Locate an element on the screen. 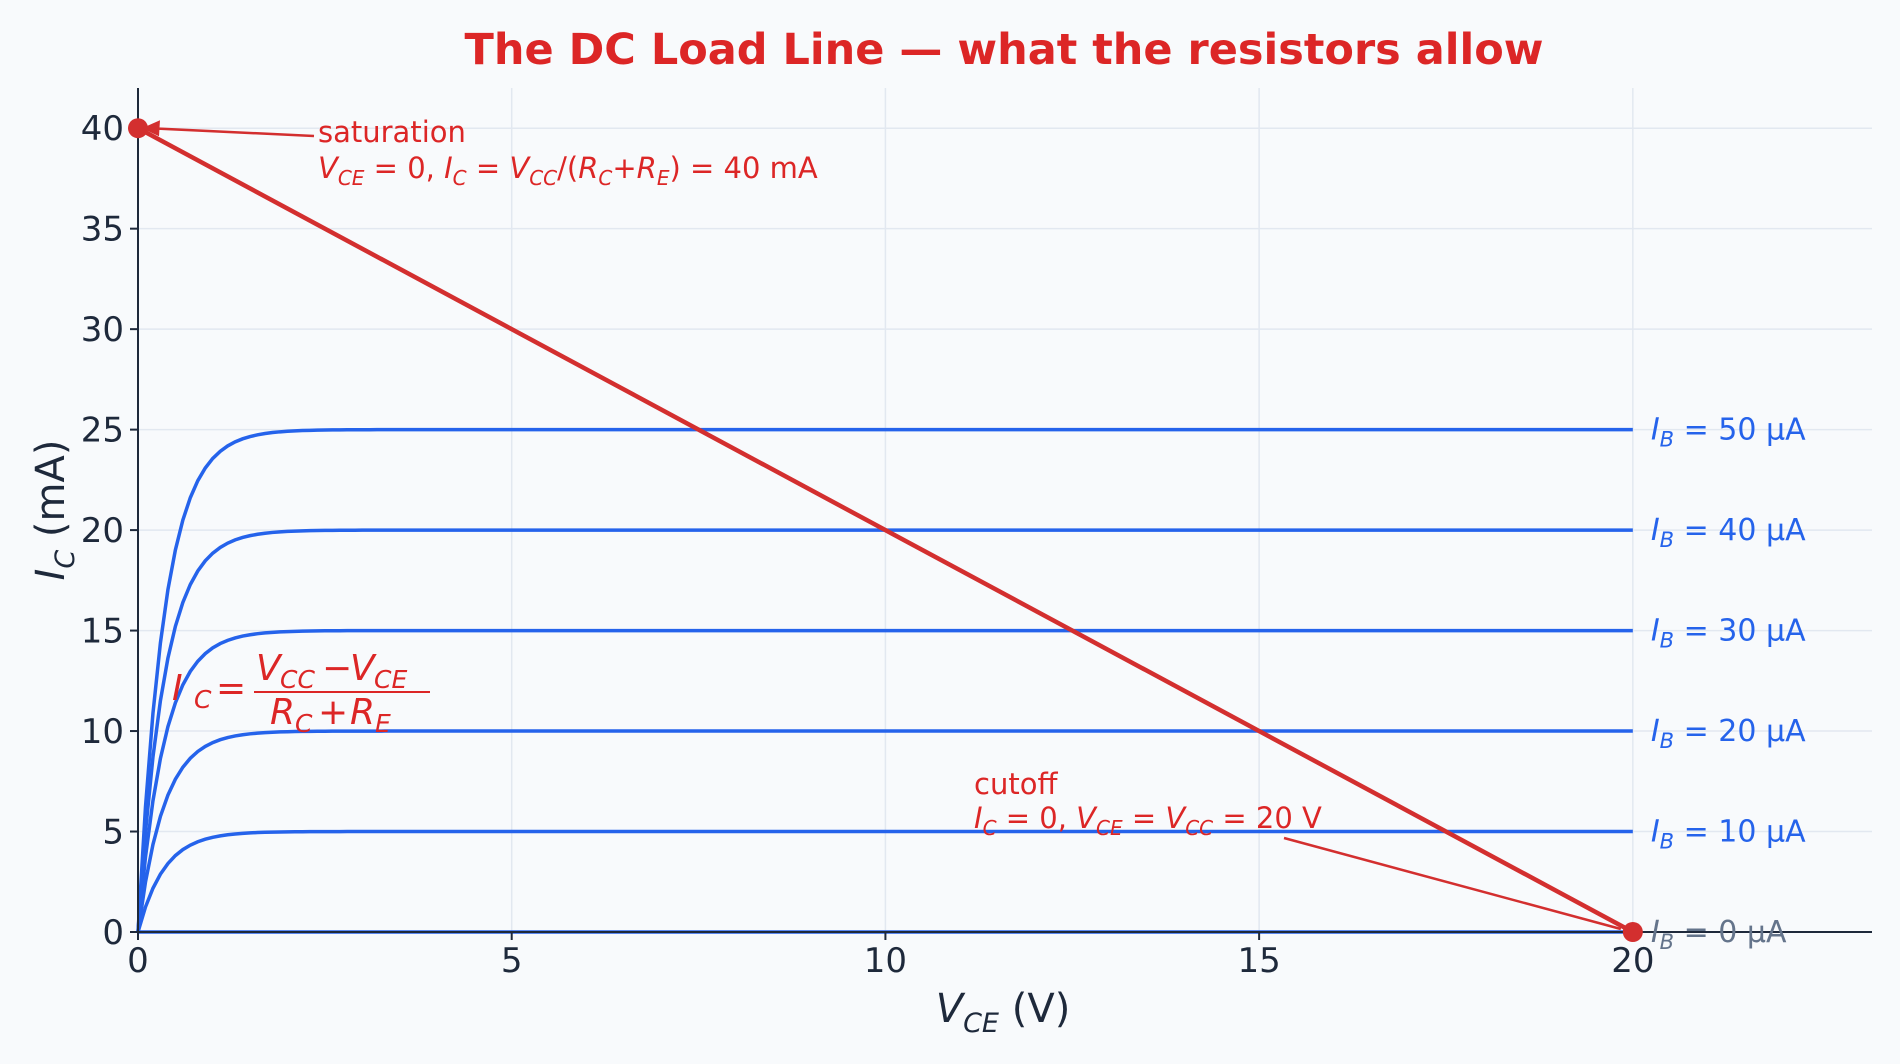  y-tick-label: 5 is located at coordinates (113, 833).